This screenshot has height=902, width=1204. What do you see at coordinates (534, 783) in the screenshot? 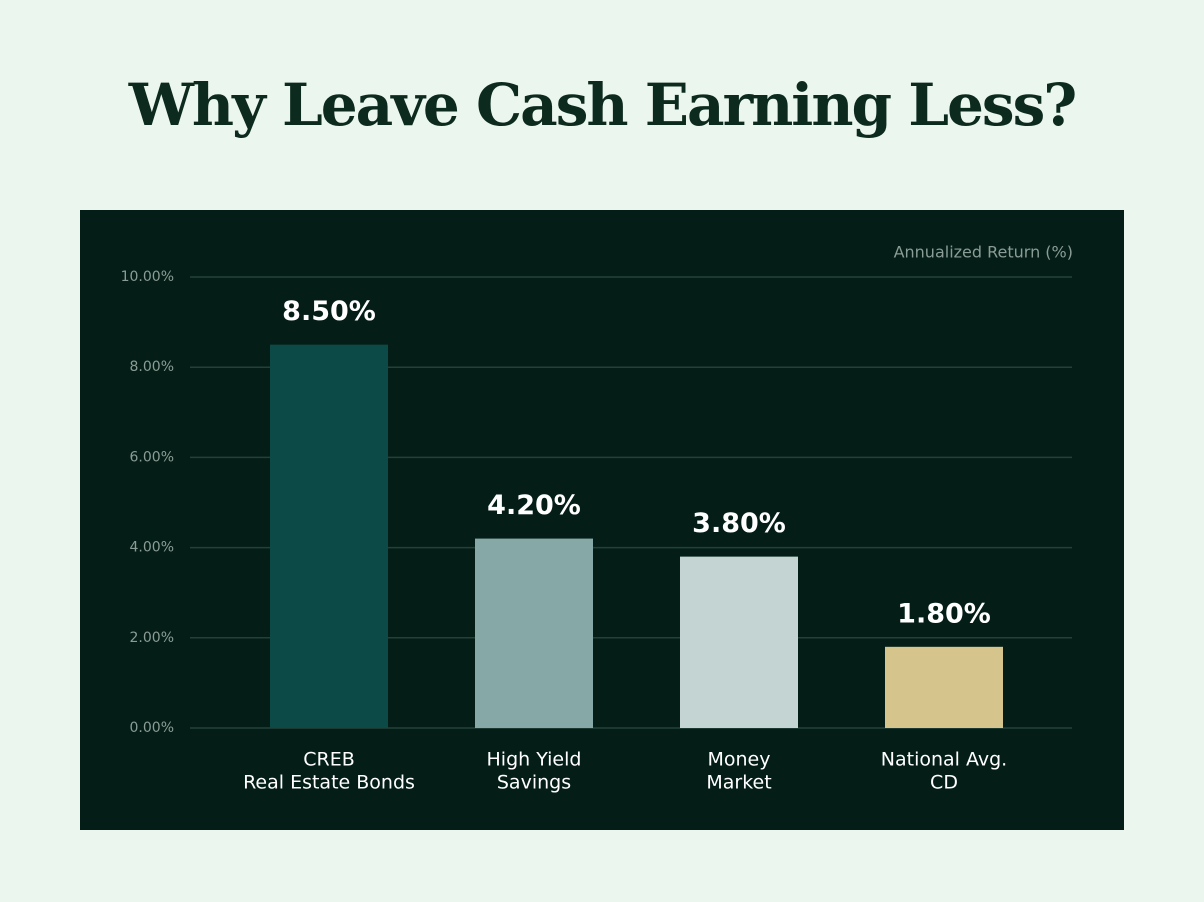
I see `x-tick-label: Savings` at bounding box center [534, 783].